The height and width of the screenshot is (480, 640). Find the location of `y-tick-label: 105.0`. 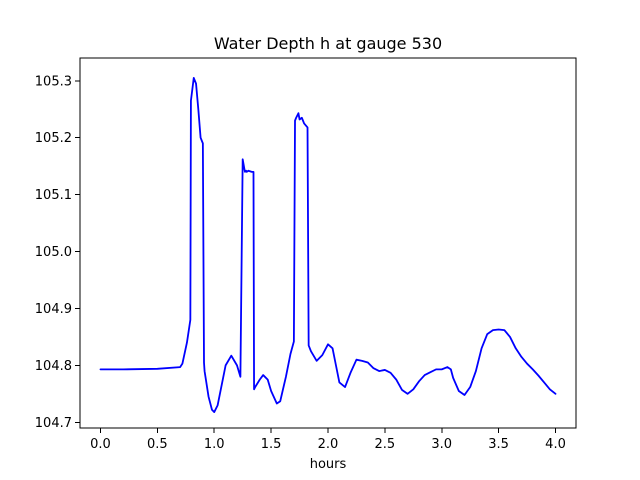

y-tick-label: 105.0 is located at coordinates (53, 252).